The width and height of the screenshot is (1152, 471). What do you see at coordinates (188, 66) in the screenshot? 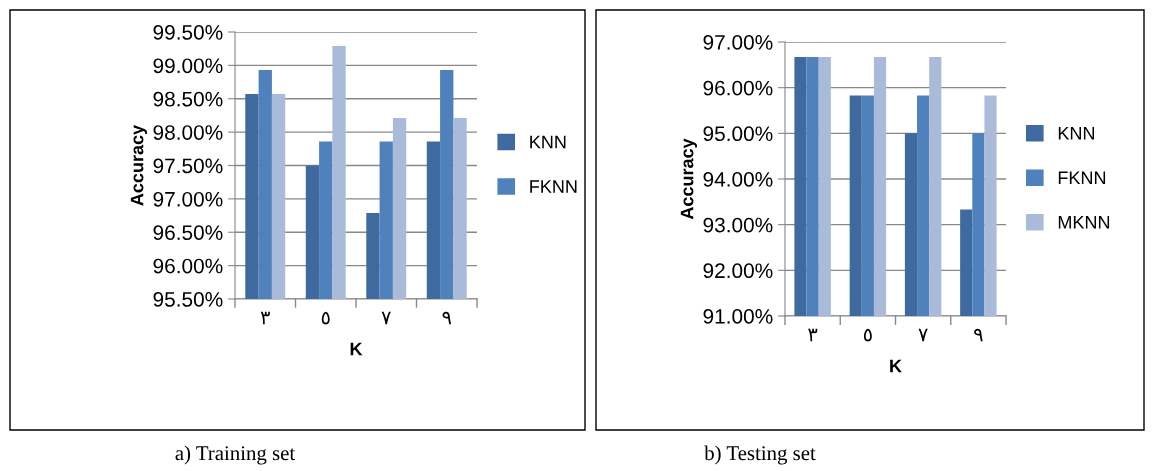
I see `y-tick-label: 99.00%` at bounding box center [188, 66].